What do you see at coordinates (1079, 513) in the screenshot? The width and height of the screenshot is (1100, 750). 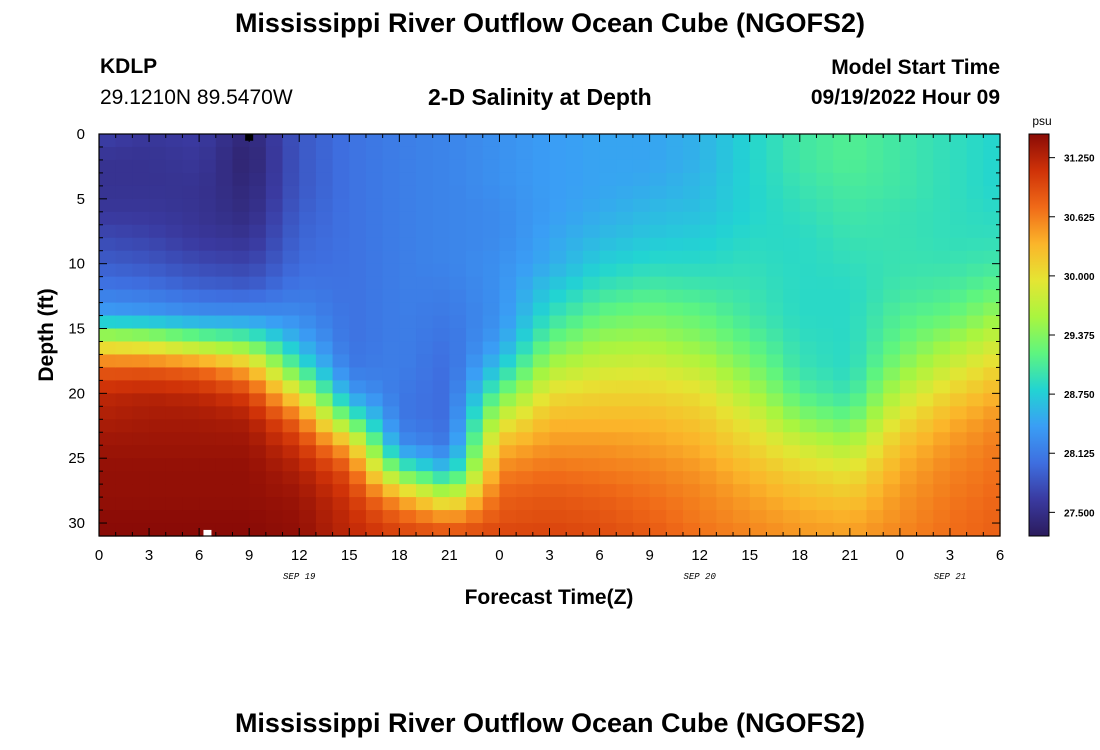 I see `colorbar-tick-label: 27.500` at bounding box center [1079, 513].